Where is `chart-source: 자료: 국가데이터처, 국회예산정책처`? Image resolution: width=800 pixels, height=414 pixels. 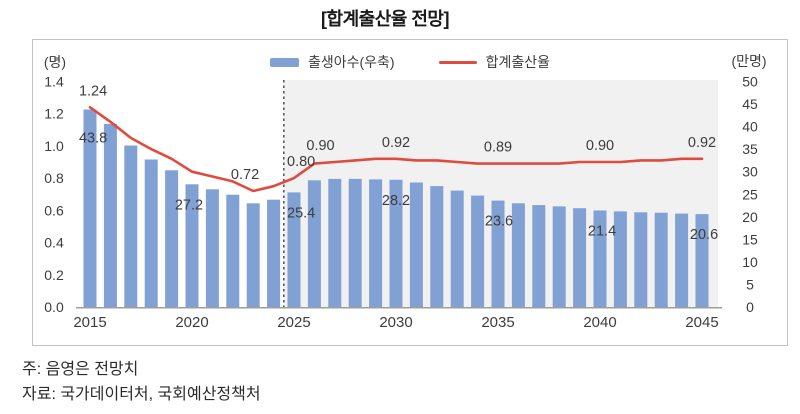 chart-source: 자료: 국가데이터처, 국회예산정책처 is located at coordinates (141, 394).